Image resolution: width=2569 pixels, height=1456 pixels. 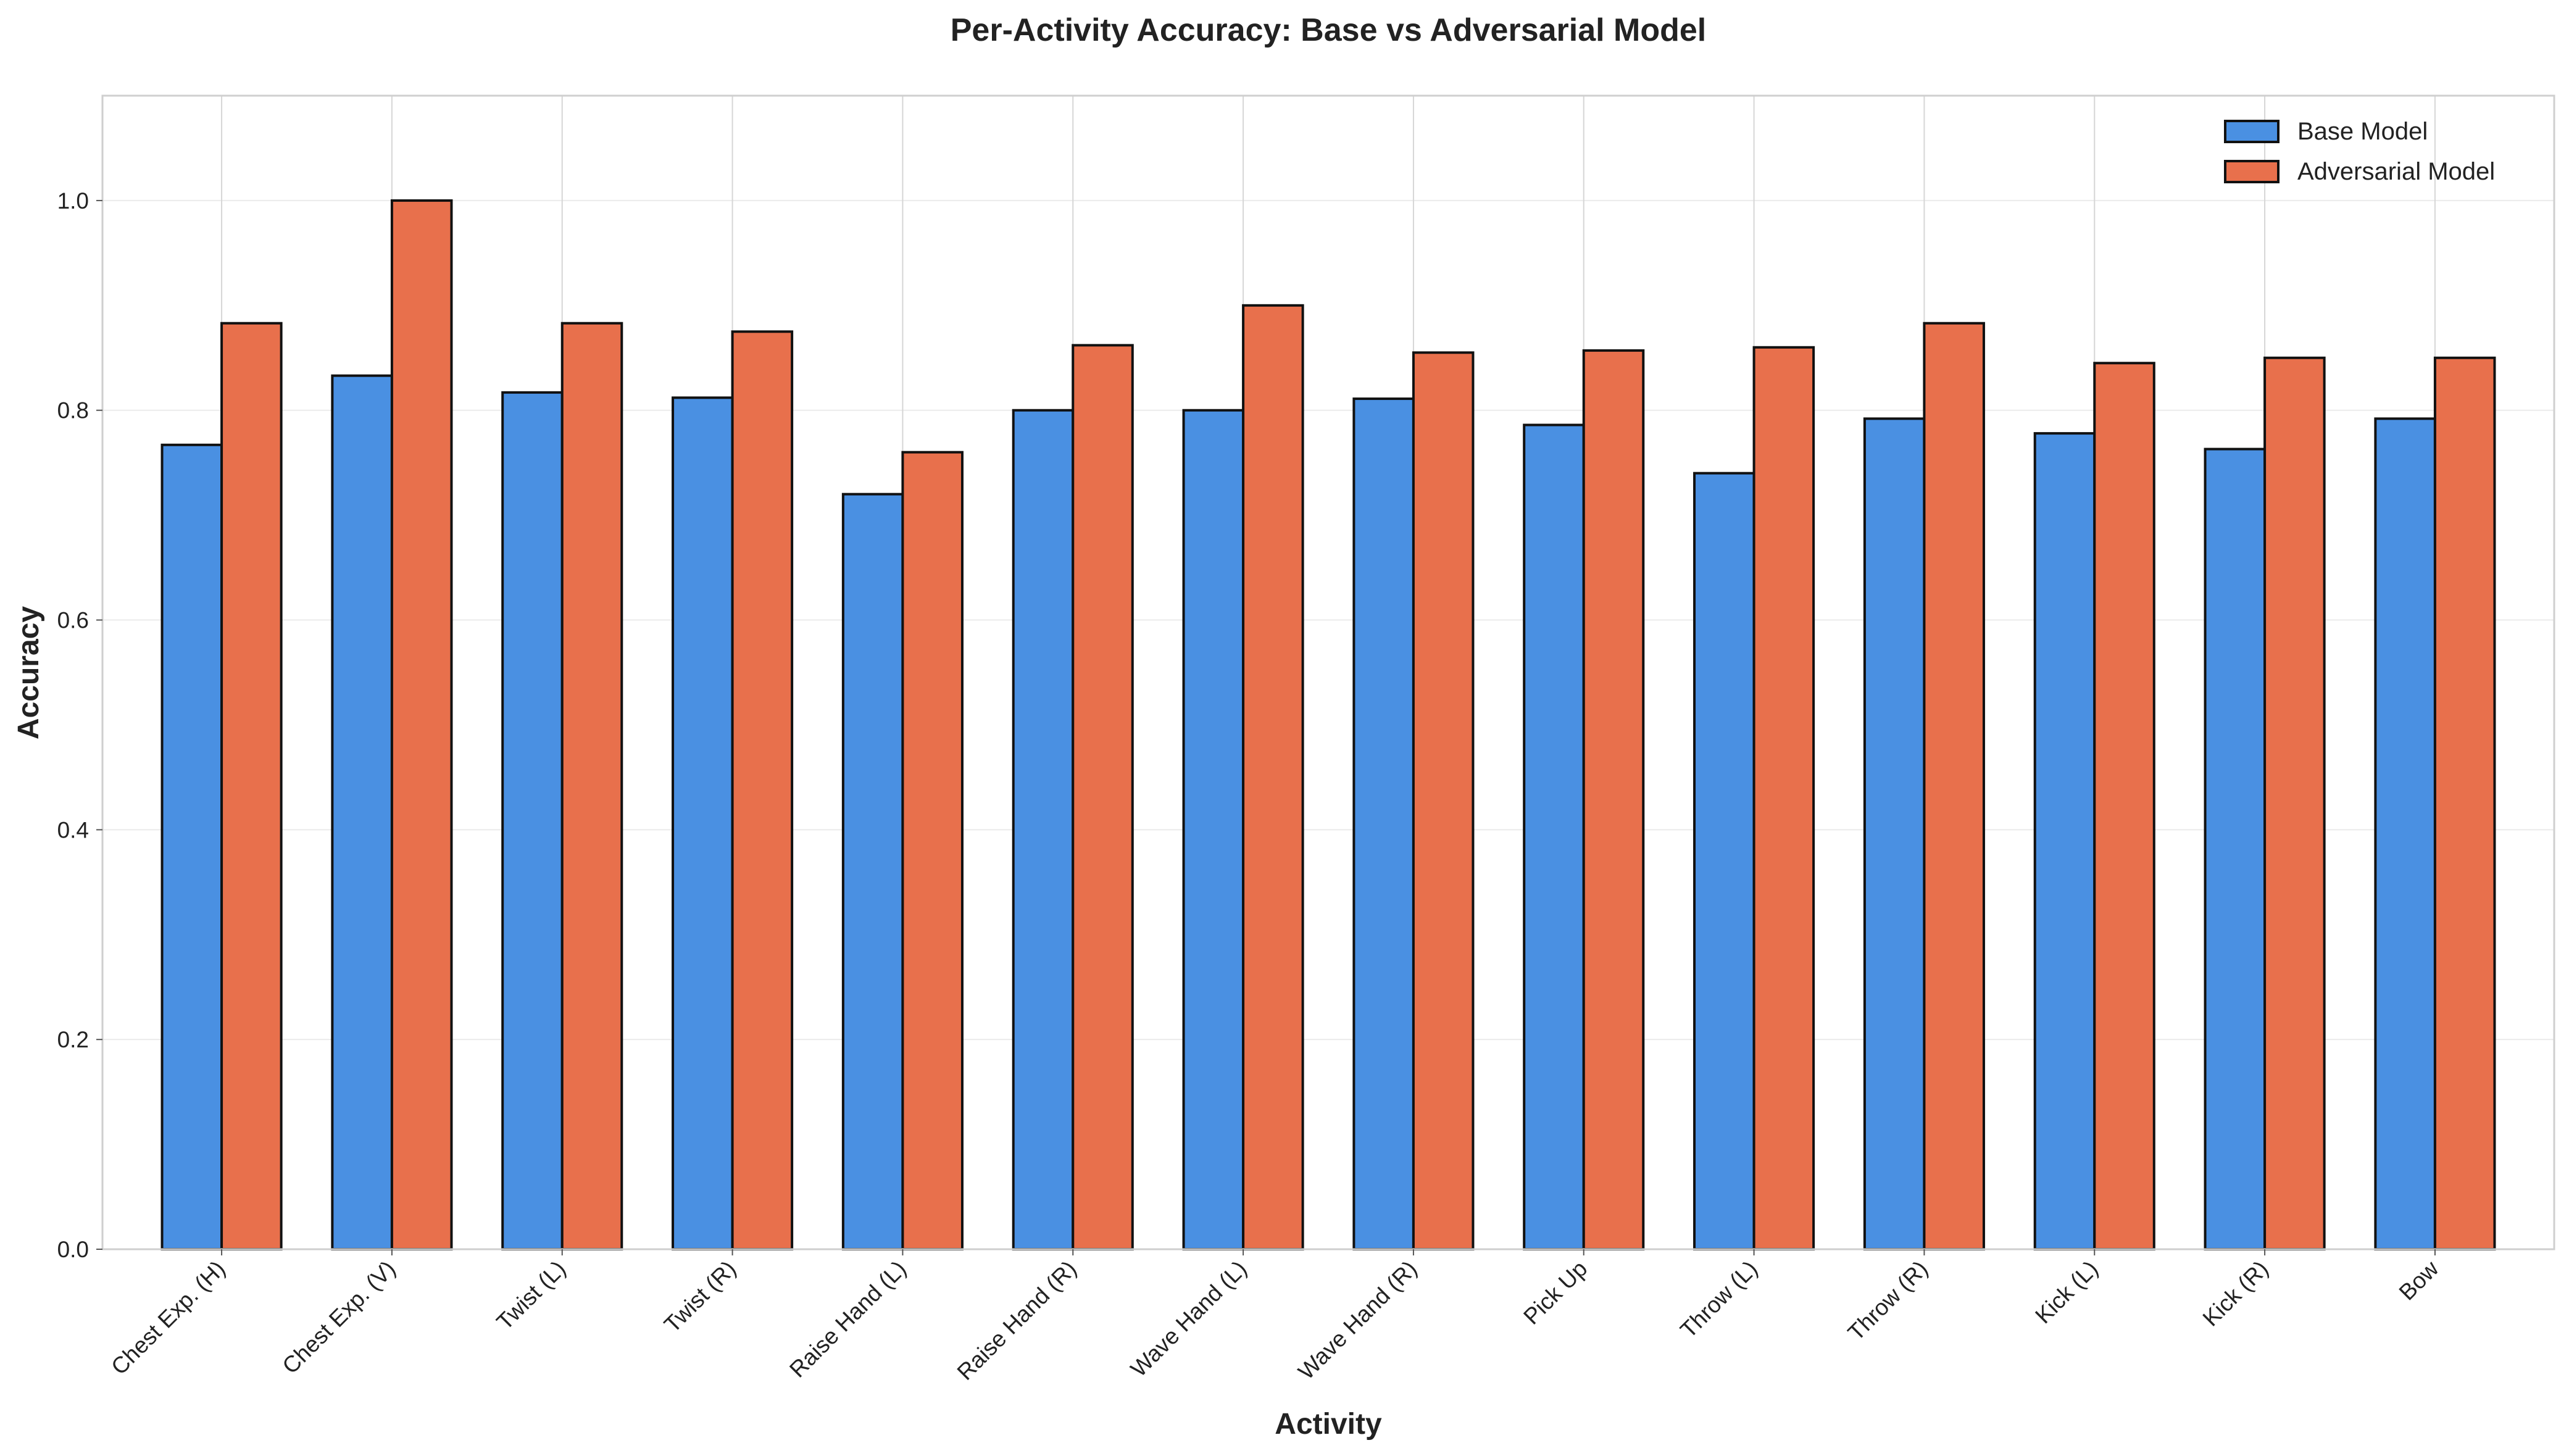 I want to click on y-axis-ticks: 0.0 0.2 0.4 0.6 0.8 1.0, so click(x=79, y=725).